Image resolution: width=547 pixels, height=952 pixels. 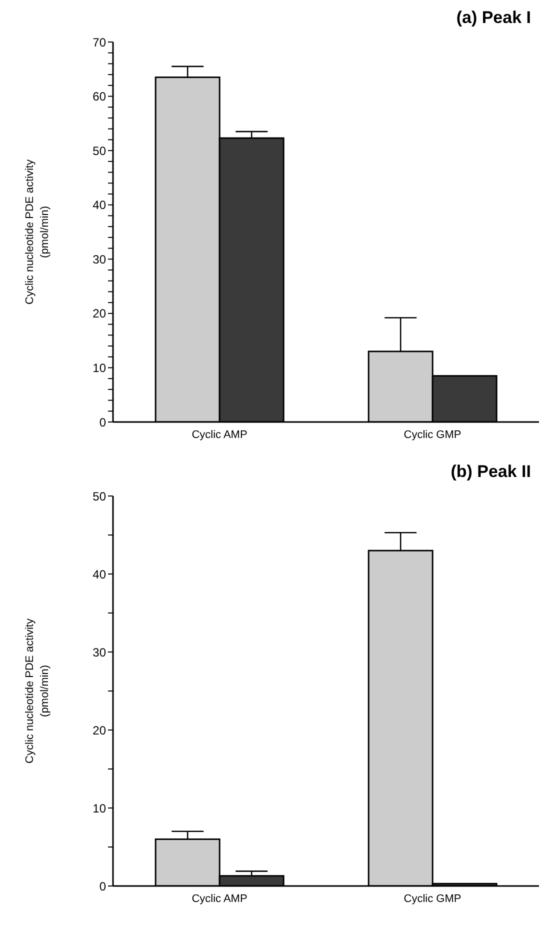 What do you see at coordinates (99, 42) in the screenshot?
I see `y-tick-label: 70` at bounding box center [99, 42].